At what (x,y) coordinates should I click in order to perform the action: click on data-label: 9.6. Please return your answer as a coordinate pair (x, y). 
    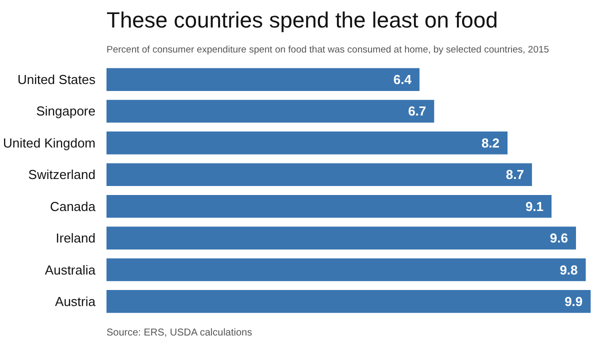
    Looking at the image, I should click on (559, 238).